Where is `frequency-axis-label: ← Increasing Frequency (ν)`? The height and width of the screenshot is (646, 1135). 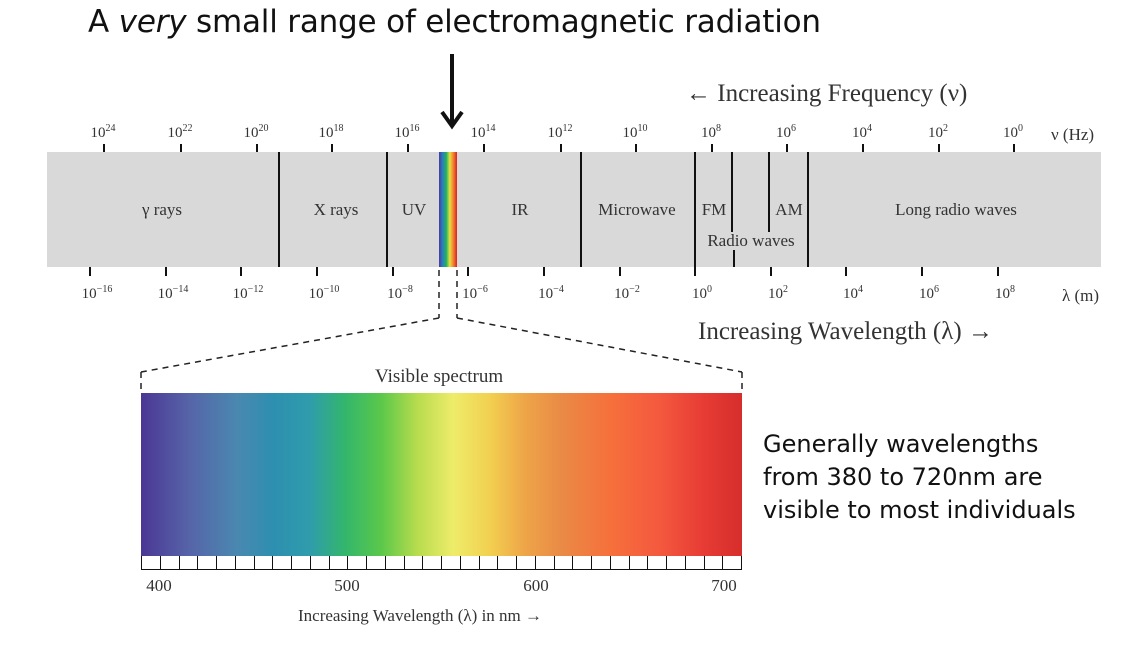 frequency-axis-label: ← Increasing Frequency (ν) is located at coordinates (827, 93).